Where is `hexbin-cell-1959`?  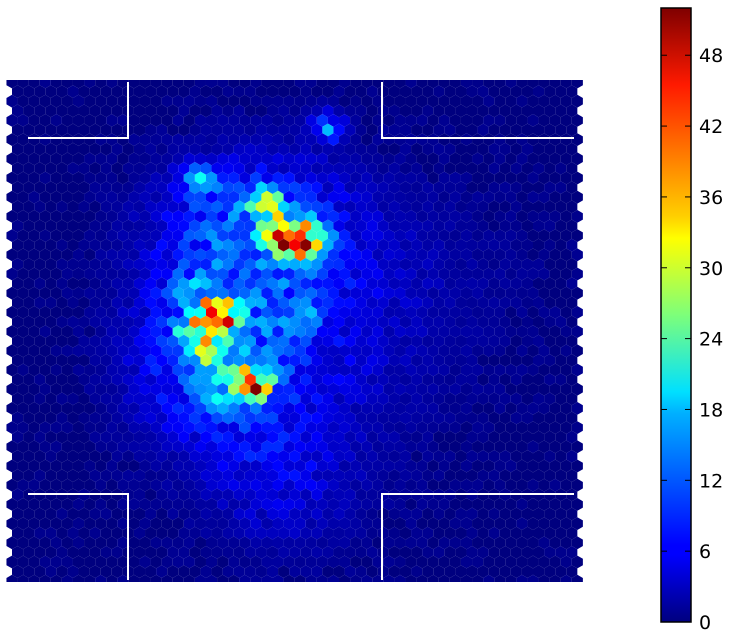 hexbin-cell-1959 is located at coordinates (34, 447).